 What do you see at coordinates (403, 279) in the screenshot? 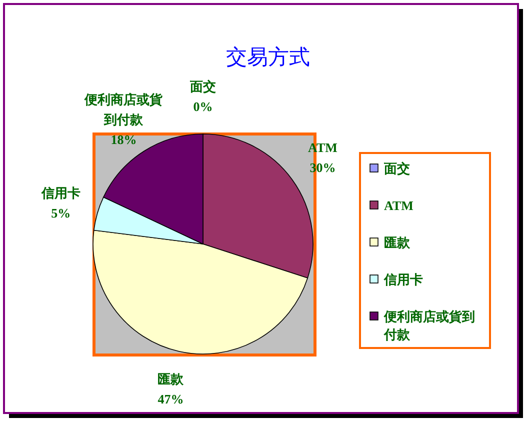
I see `legend-label: 信用卡` at bounding box center [403, 279].